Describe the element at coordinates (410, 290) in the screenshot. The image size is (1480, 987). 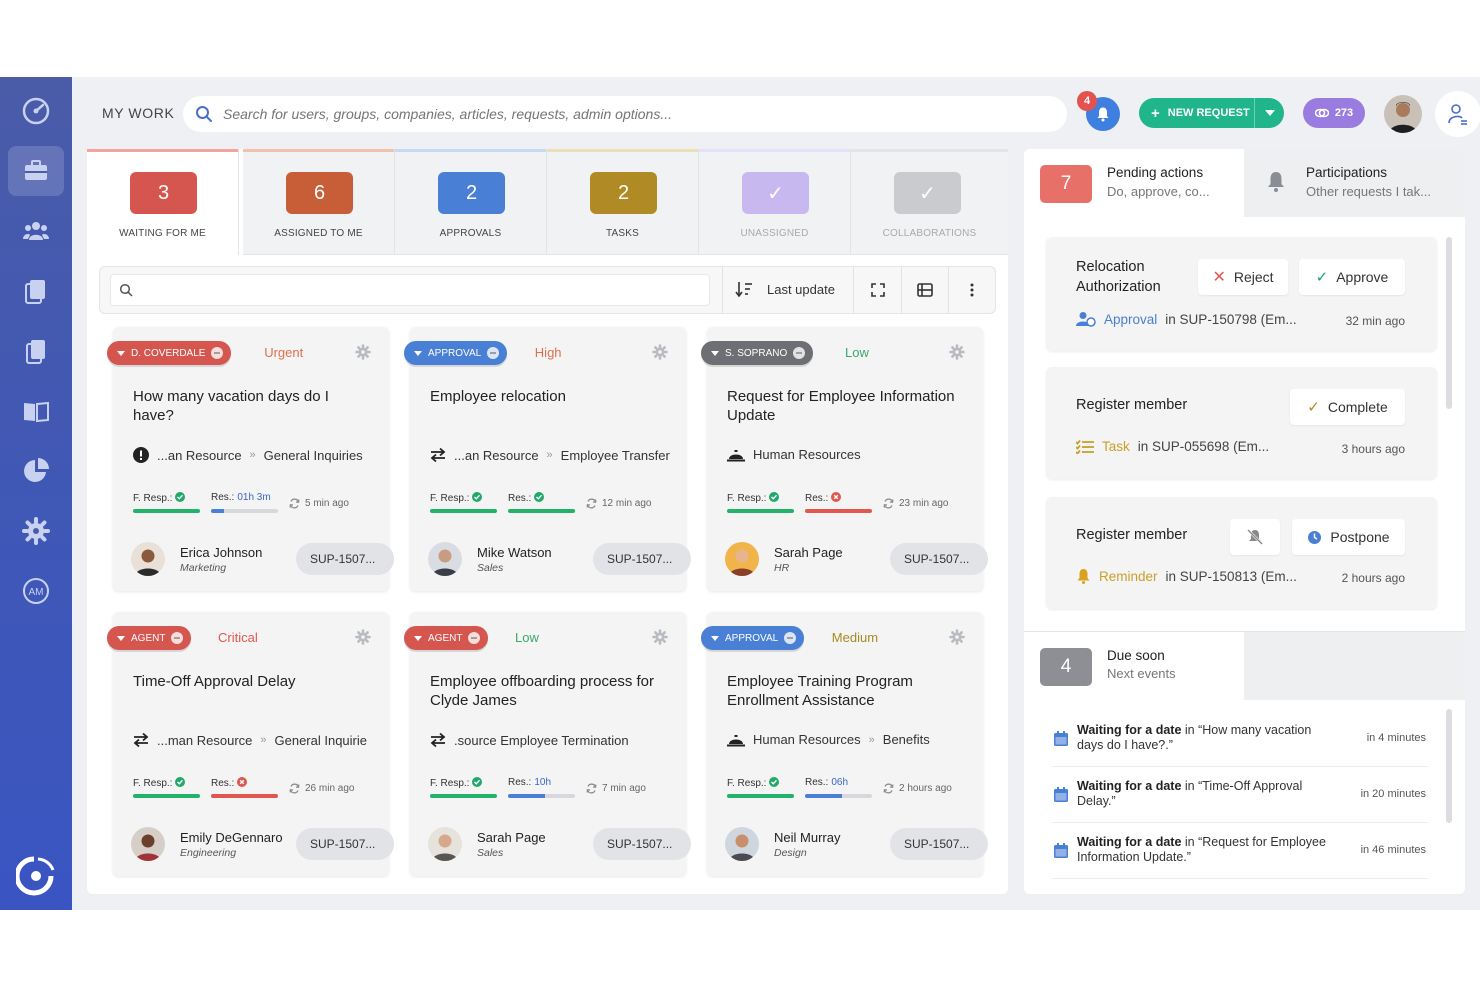
I see `filter-search` at that location.